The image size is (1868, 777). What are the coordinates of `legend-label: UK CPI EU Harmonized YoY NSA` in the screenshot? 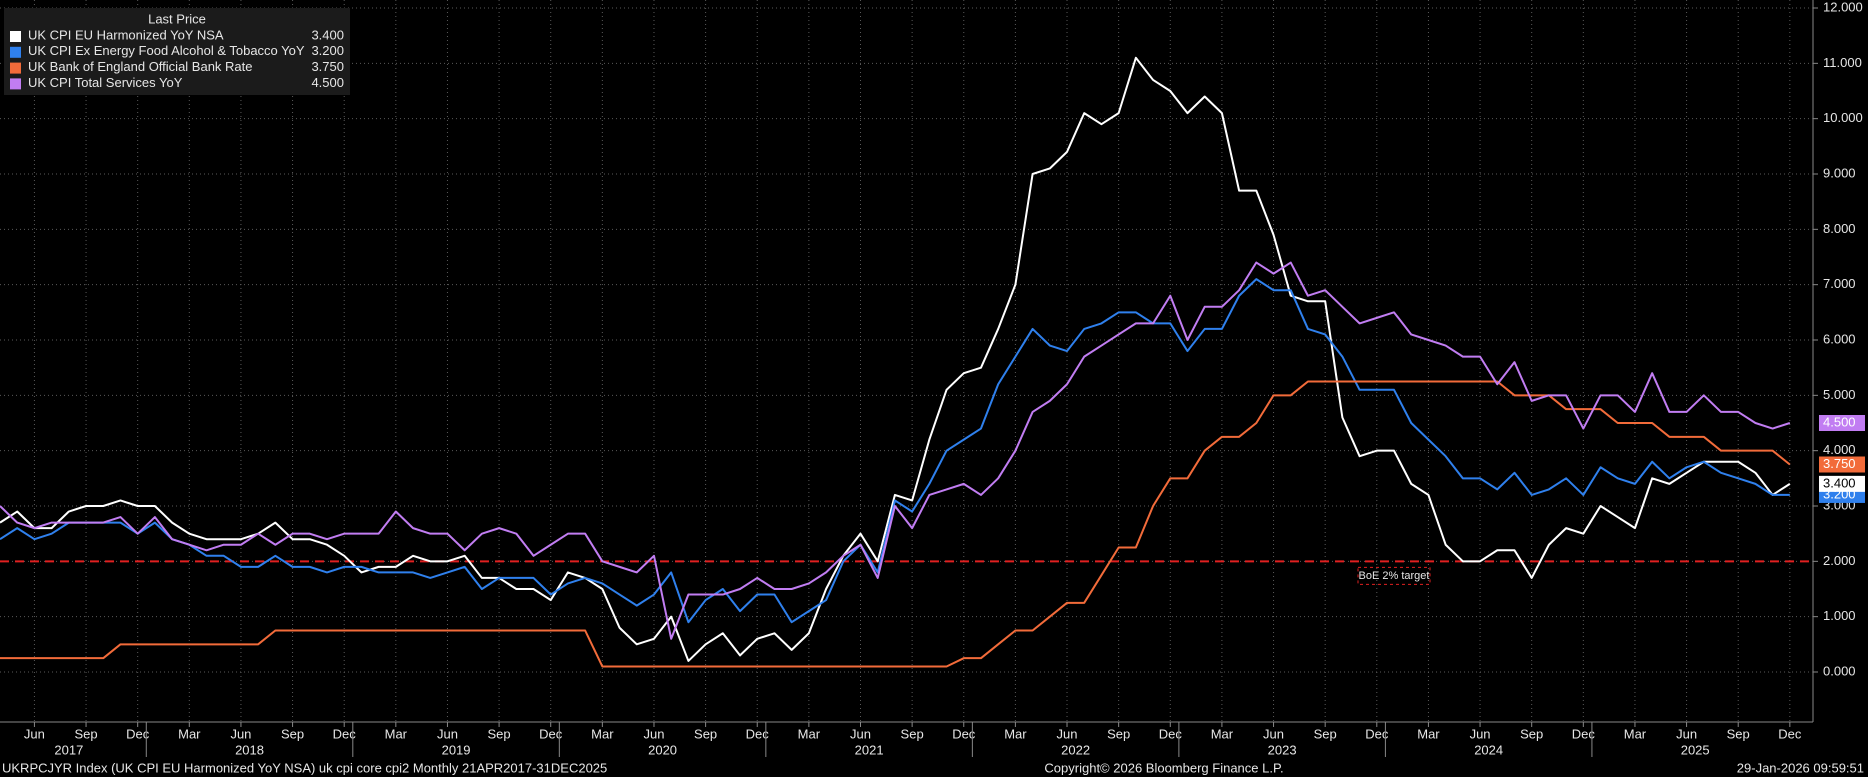 It's located at (126, 34).